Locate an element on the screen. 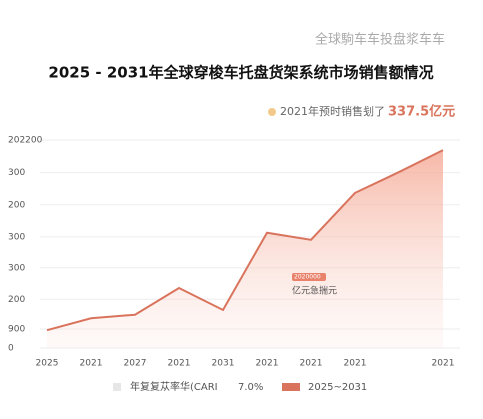 This screenshot has width=483, height=419. y-tick-label: 0 is located at coordinates (11, 349).